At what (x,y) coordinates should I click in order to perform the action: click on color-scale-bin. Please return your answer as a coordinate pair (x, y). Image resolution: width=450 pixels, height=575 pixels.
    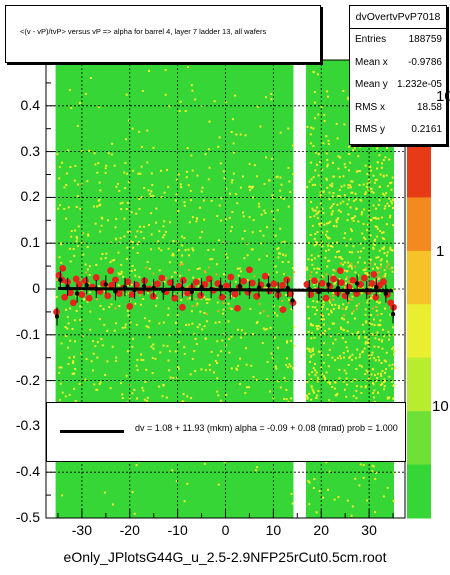
    Looking at the image, I should click on (419, 331).